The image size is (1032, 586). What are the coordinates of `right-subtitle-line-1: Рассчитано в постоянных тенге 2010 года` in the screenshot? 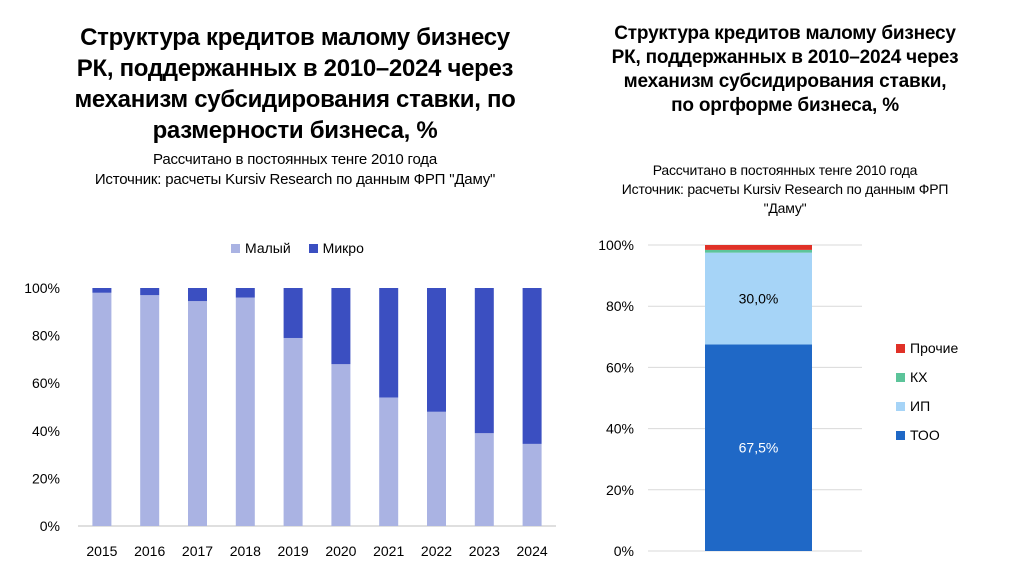 It's located at (785, 170).